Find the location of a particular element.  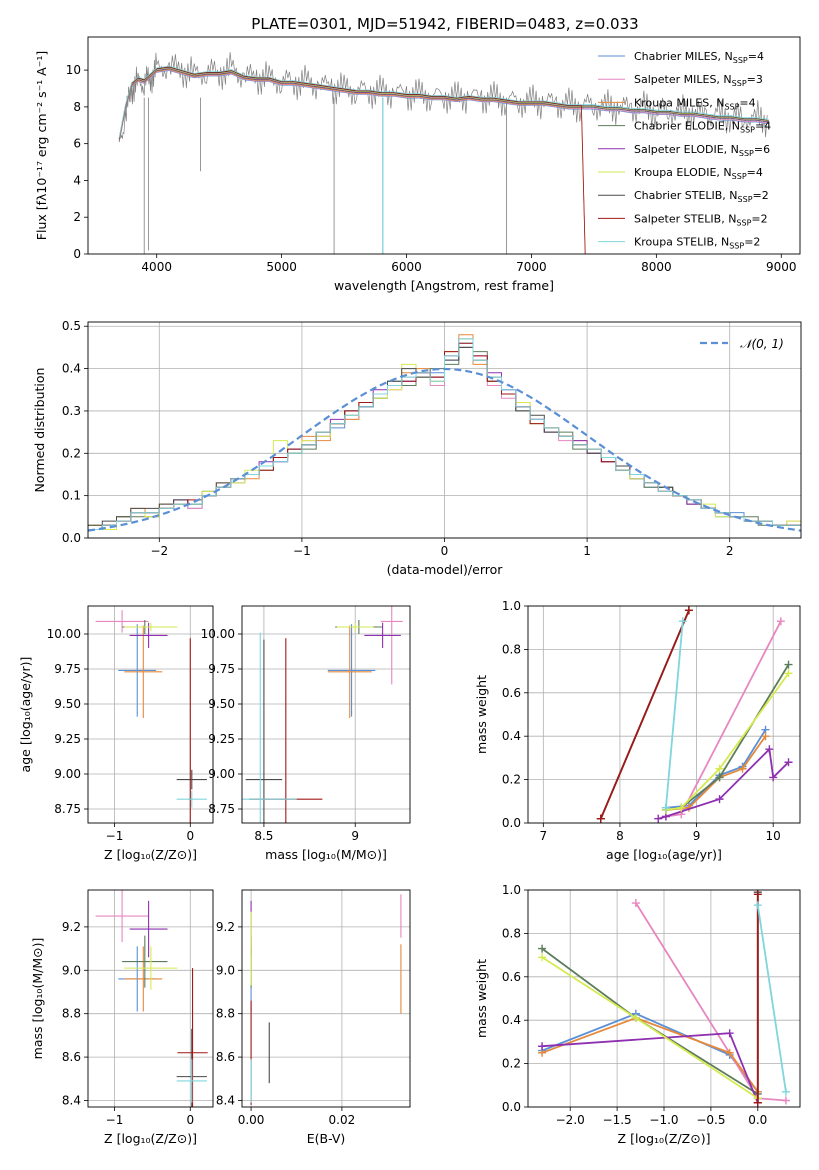

plot-area-weight_vs_age is located at coordinates (694, 714).